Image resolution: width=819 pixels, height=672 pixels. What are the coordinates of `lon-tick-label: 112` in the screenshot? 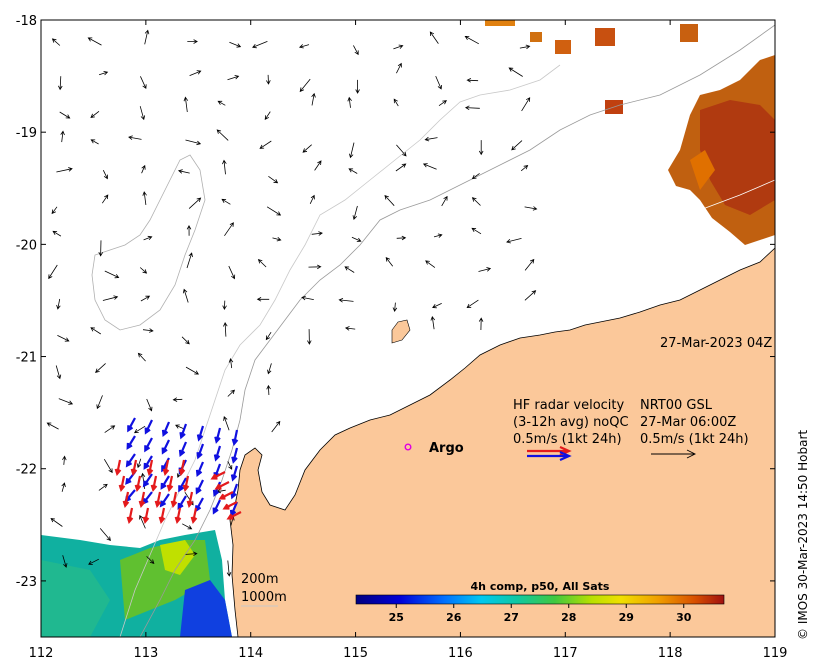 It's located at (41, 653).